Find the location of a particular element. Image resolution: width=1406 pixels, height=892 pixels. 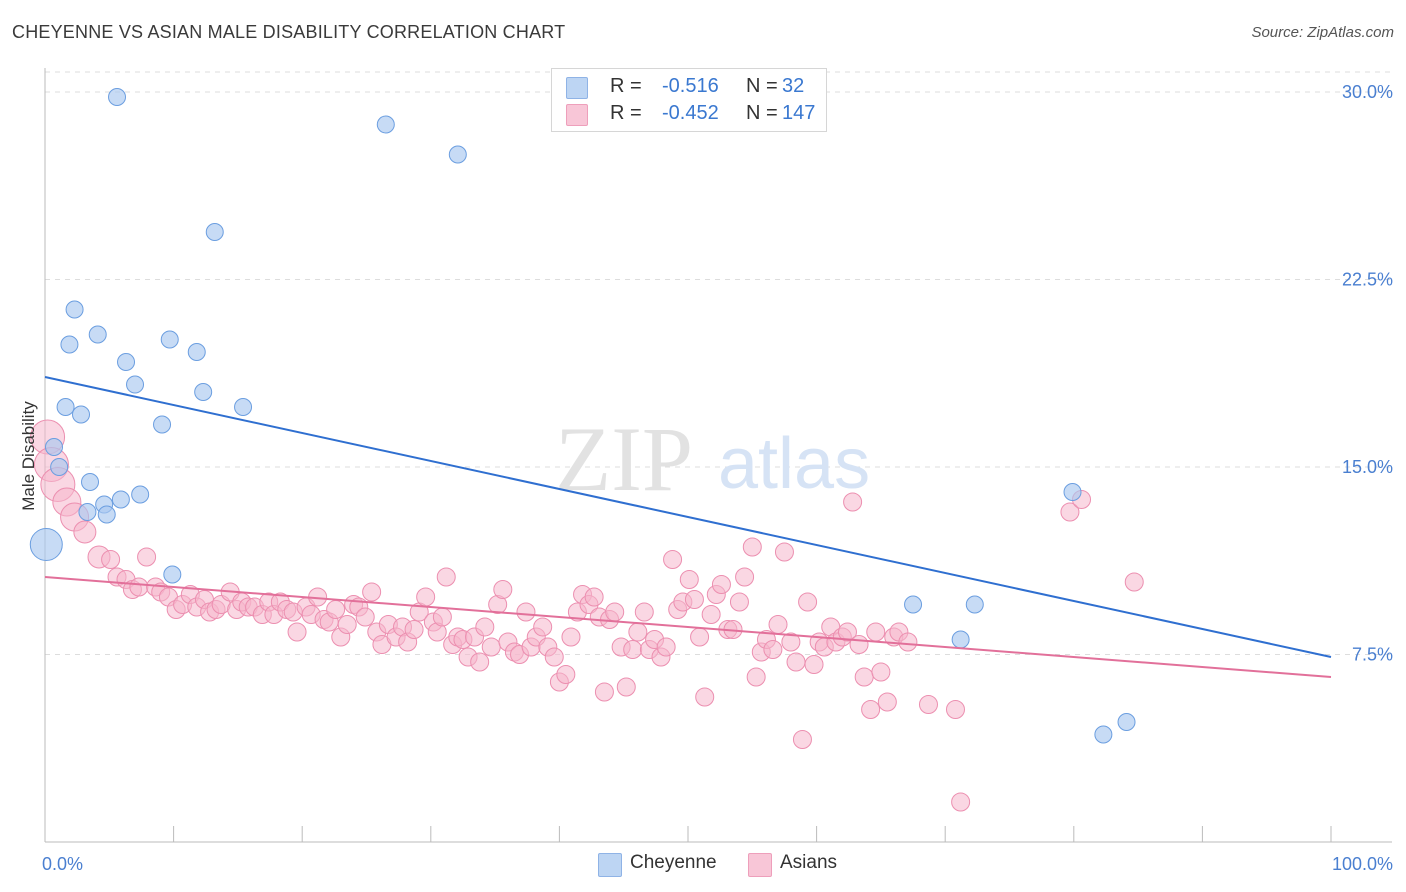

watermark-atlas: atlas is located at coordinates (794, 464).